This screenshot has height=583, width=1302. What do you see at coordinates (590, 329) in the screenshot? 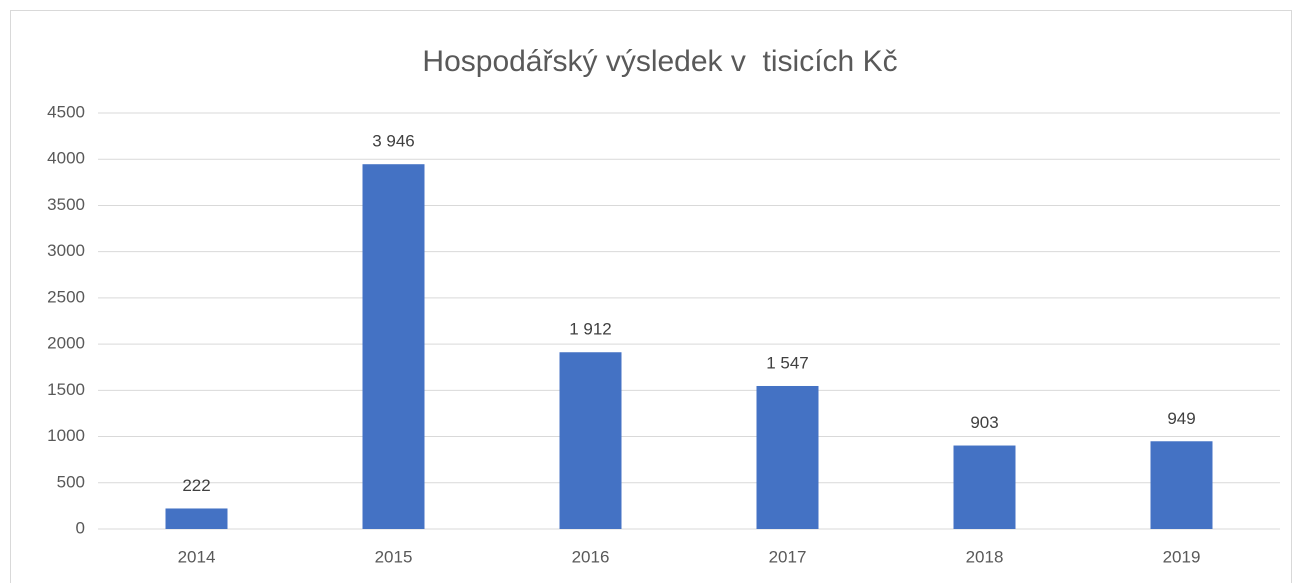
I see `data-label: 1 912` at bounding box center [590, 329].